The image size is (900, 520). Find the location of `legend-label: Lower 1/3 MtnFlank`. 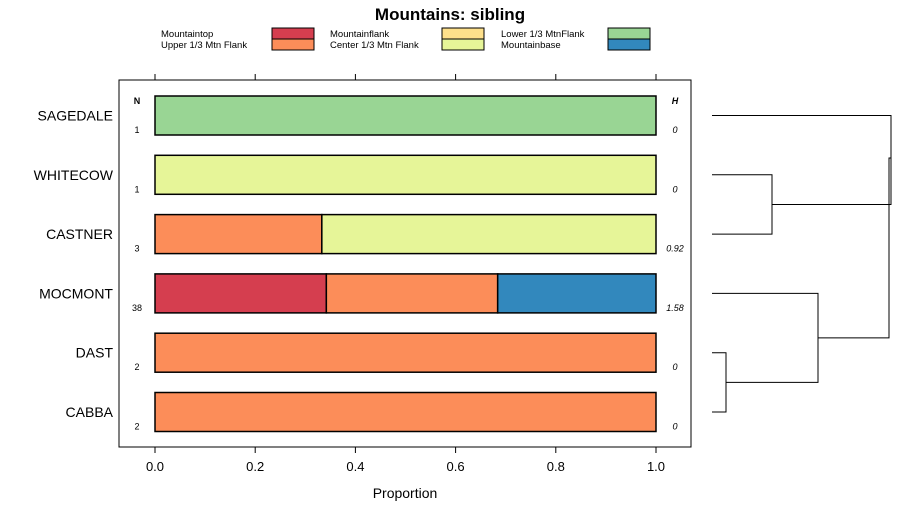

legend-label: Lower 1/3 MtnFlank is located at coordinates (543, 34).